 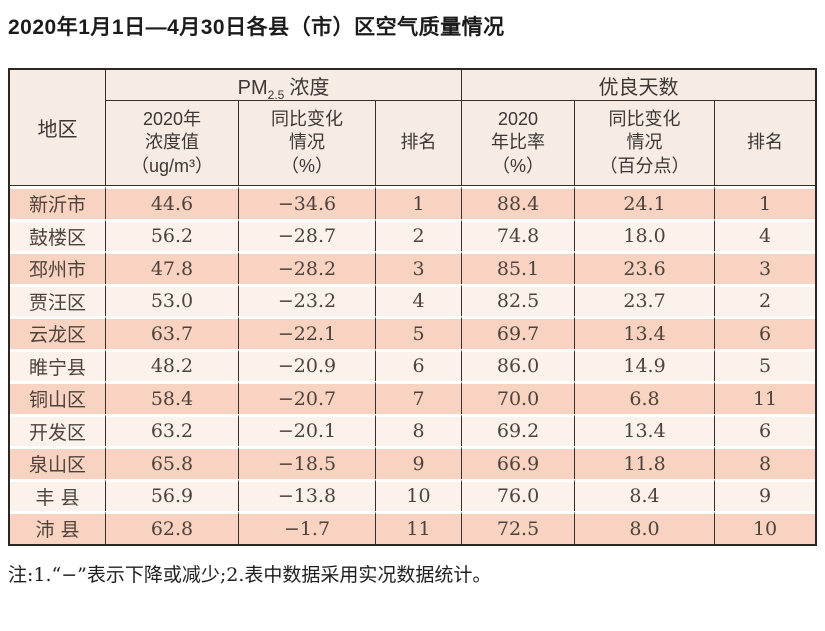 I want to click on cell-ratio-change: 24.1, so click(x=645, y=202).